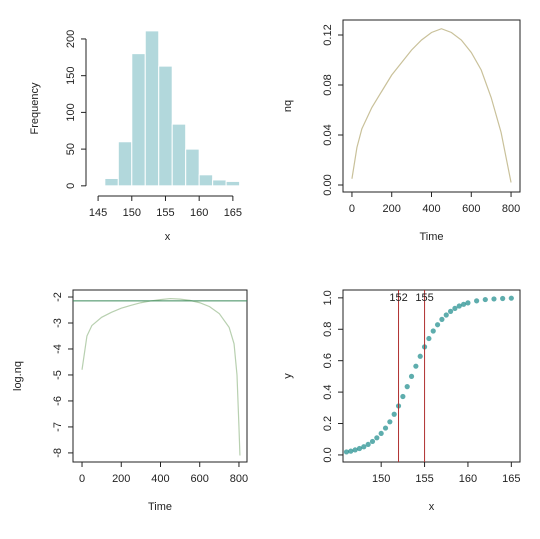 This screenshot has width=540, height=539. Describe the element at coordinates (35, 108) in the screenshot. I see `y-axis-title: Frequency` at that location.